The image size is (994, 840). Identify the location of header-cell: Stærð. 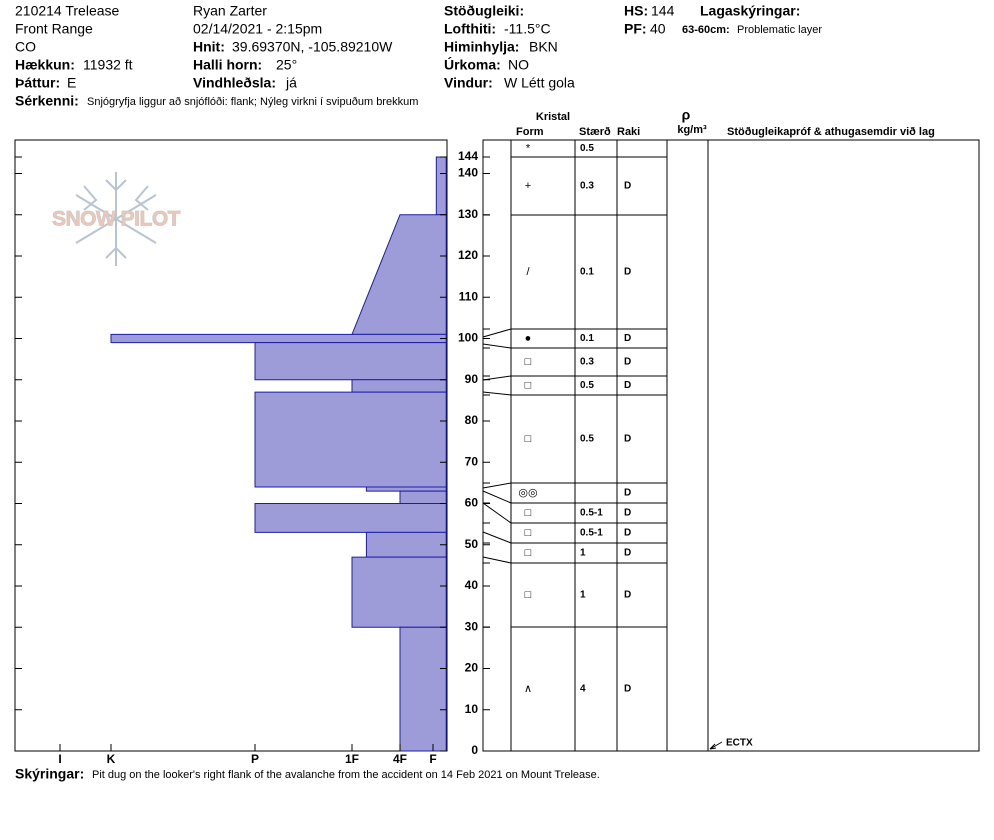
(595, 132).